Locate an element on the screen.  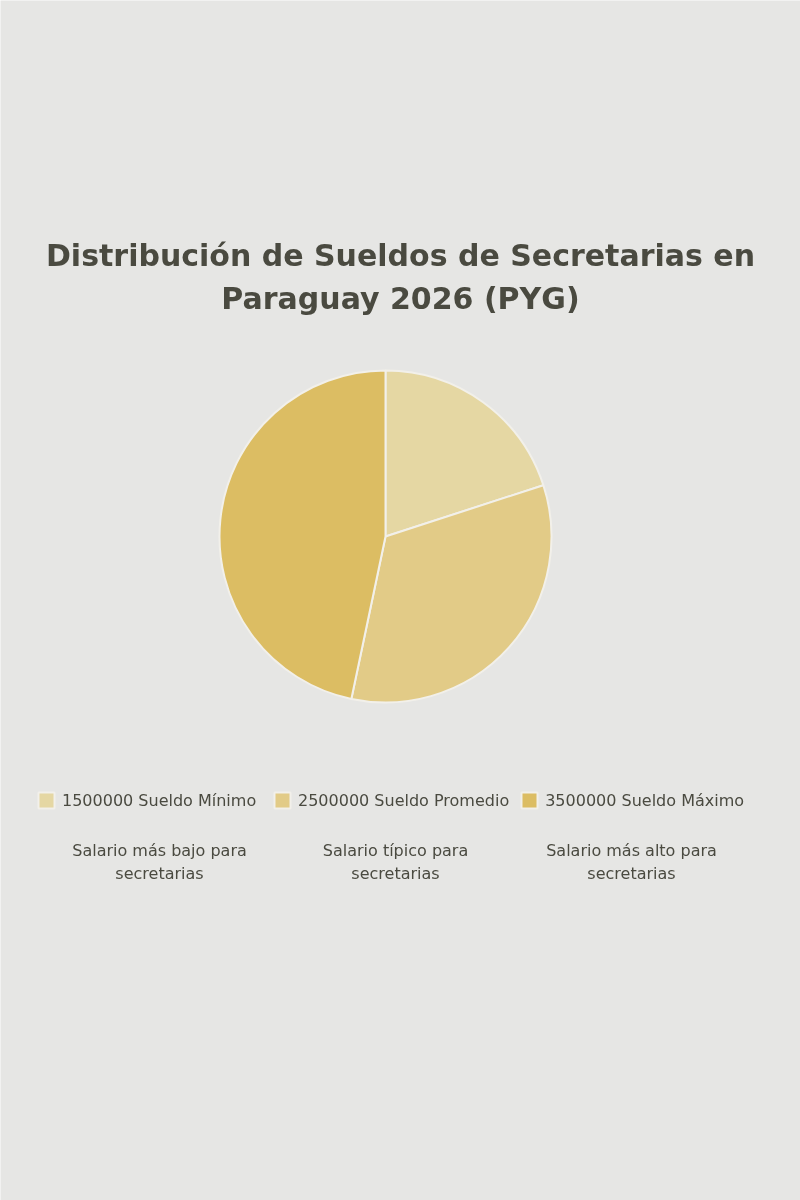
legend-label: 3500000 Sueldo Máximo is located at coordinates (645, 800).